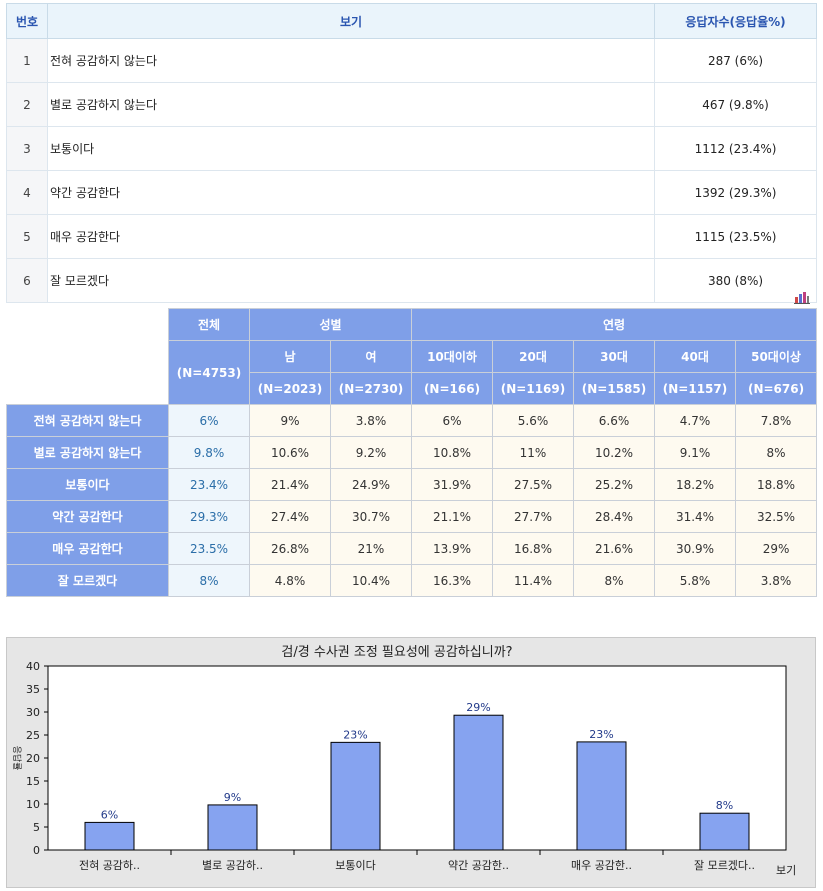 This screenshot has width=823, height=891. What do you see at coordinates (27, 60) in the screenshot?
I see `answer-no: 1` at bounding box center [27, 60].